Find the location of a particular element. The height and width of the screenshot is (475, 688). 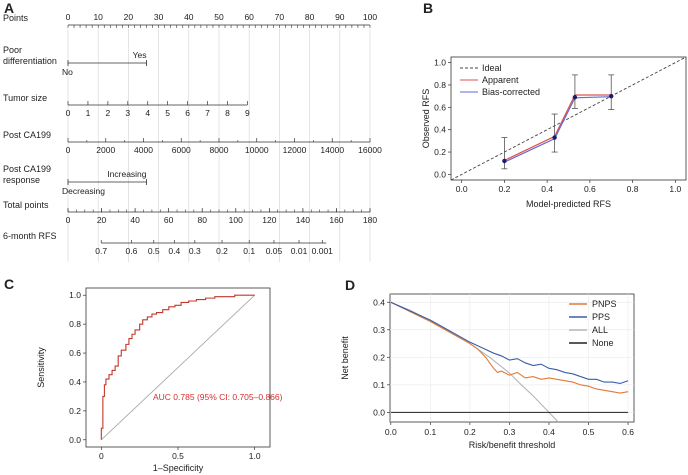

total-points-tick-label: 100 is located at coordinates (236, 220).